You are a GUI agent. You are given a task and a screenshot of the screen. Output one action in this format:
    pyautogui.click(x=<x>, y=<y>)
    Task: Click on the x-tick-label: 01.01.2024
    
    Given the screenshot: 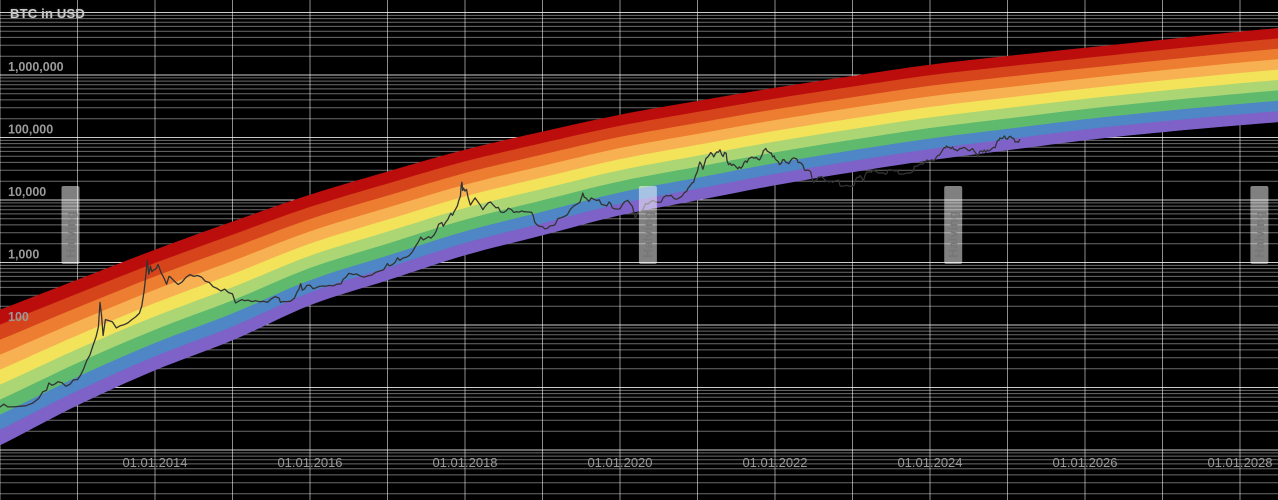 What is the action you would take?
    pyautogui.click(x=929, y=462)
    